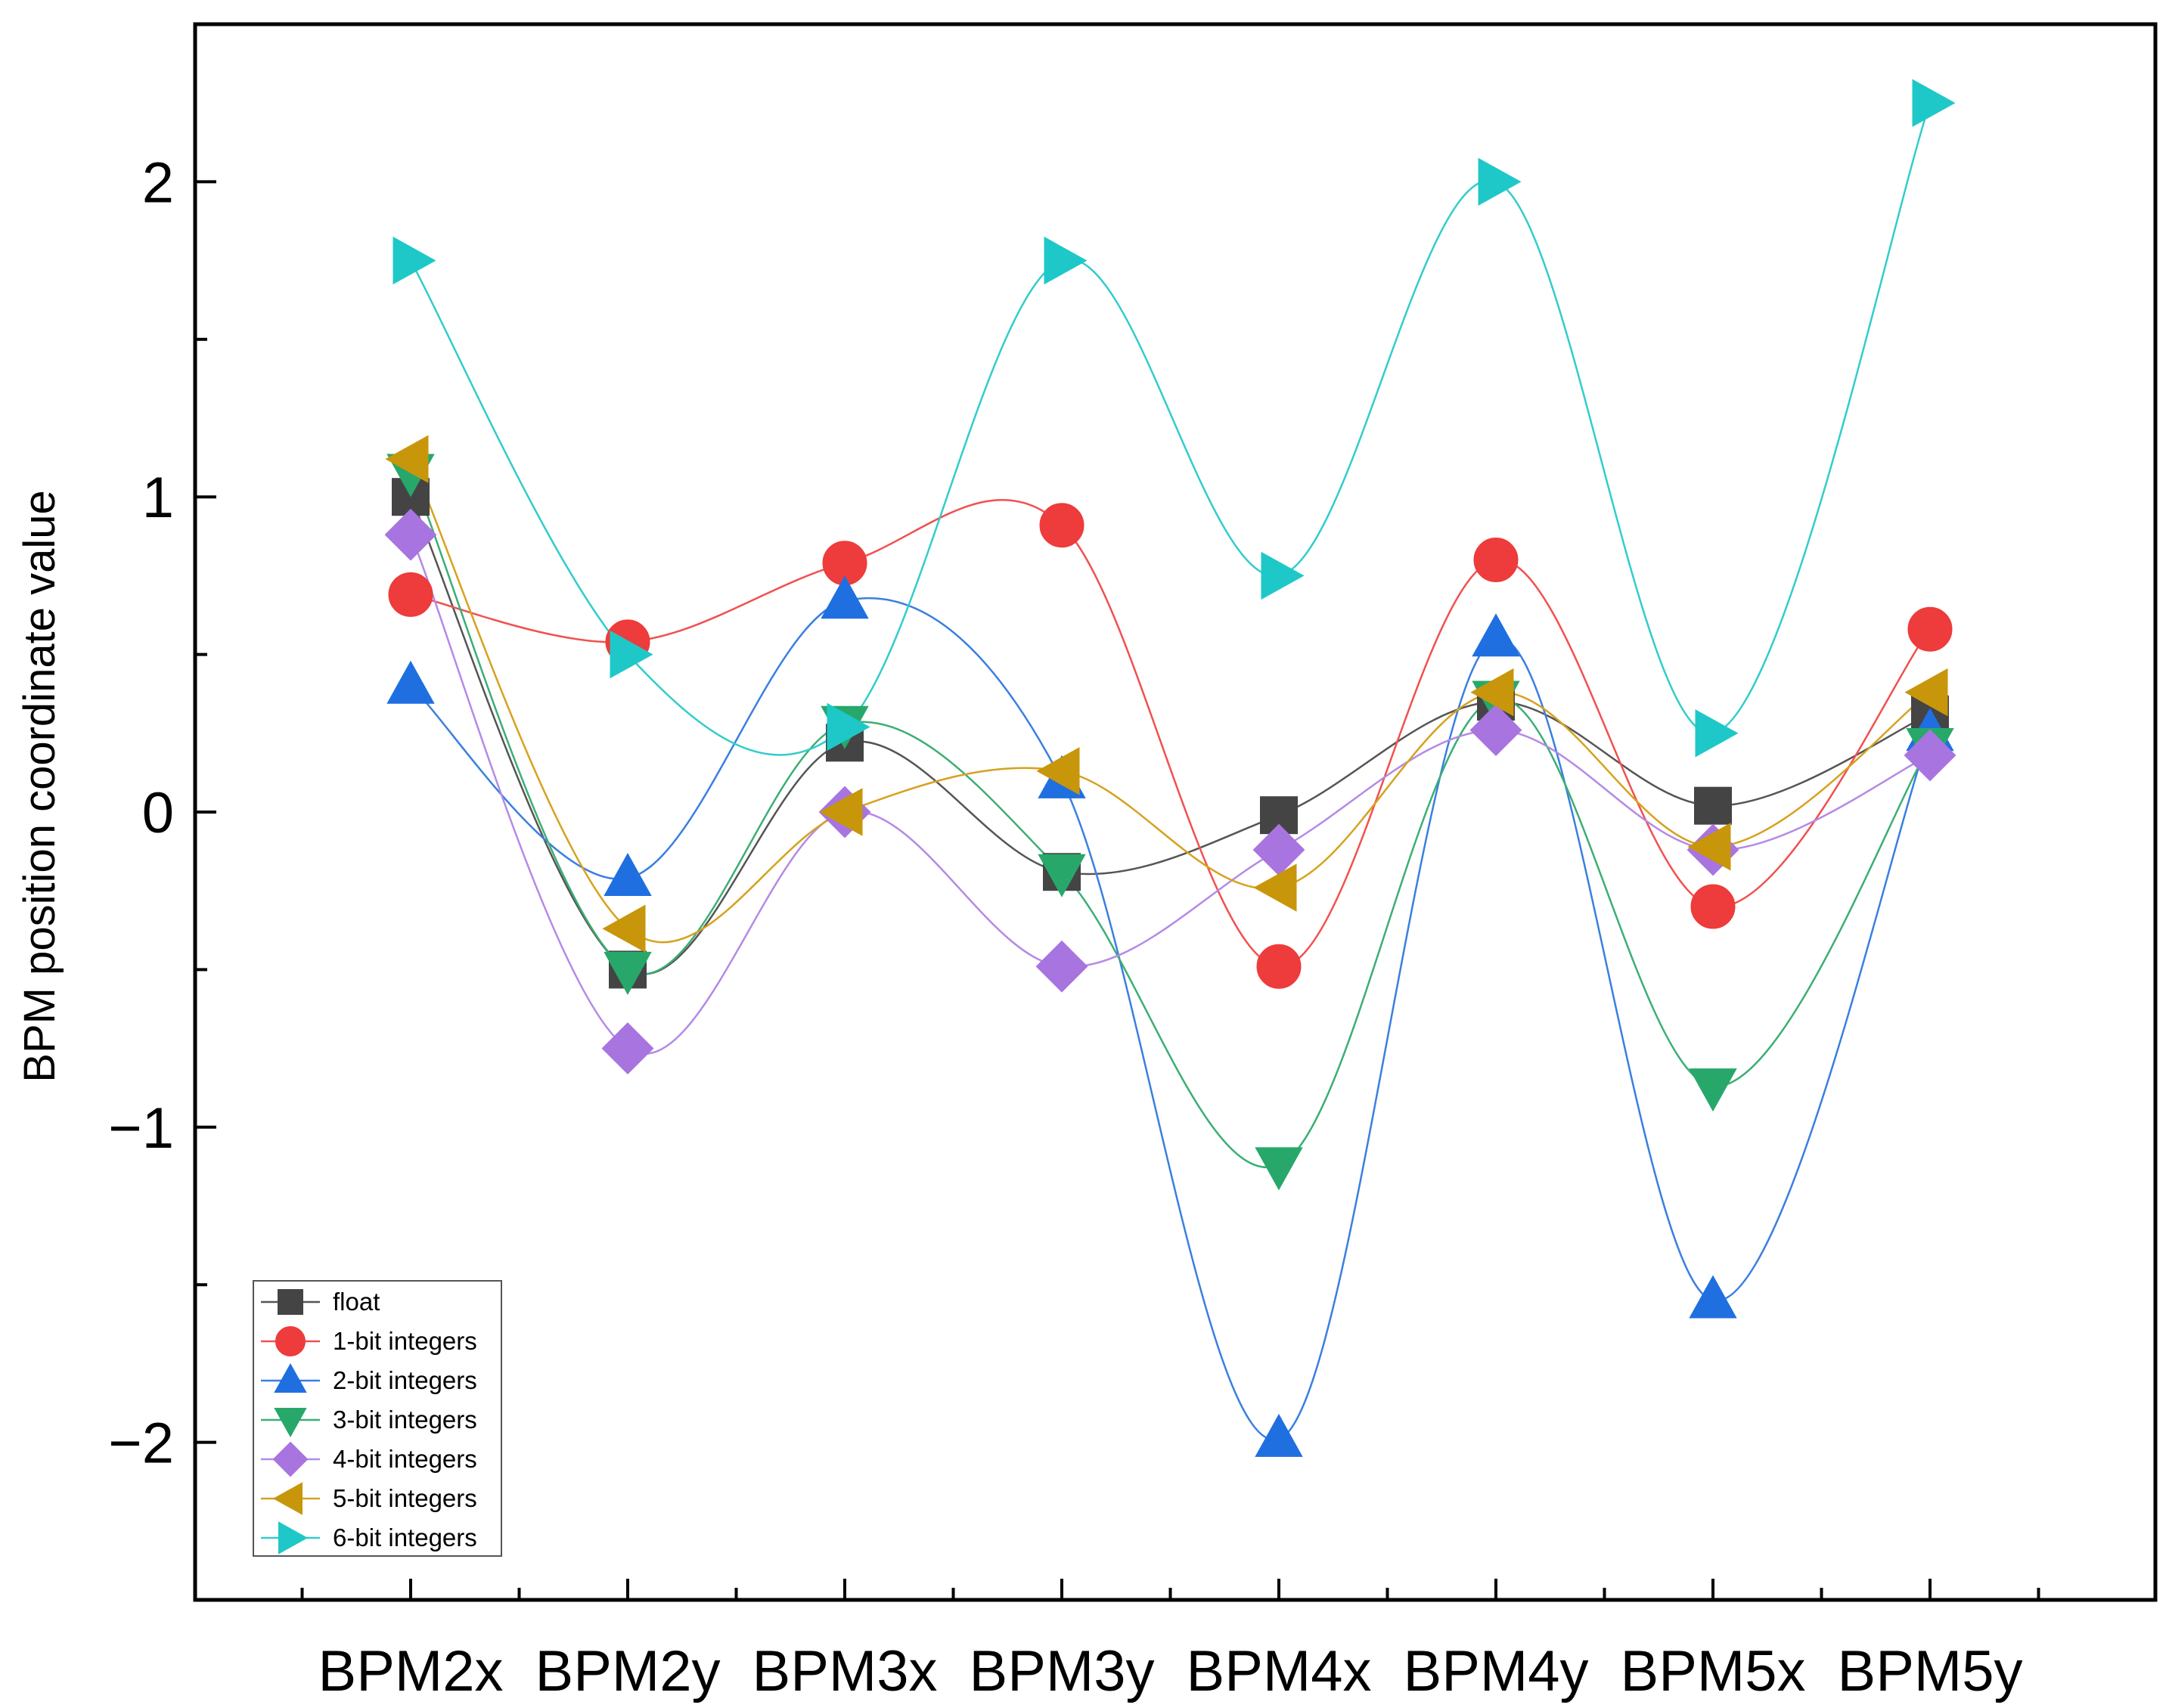  Describe the element at coordinates (411, 1671) in the screenshot. I see `x-tick-label: BPM2x` at that location.